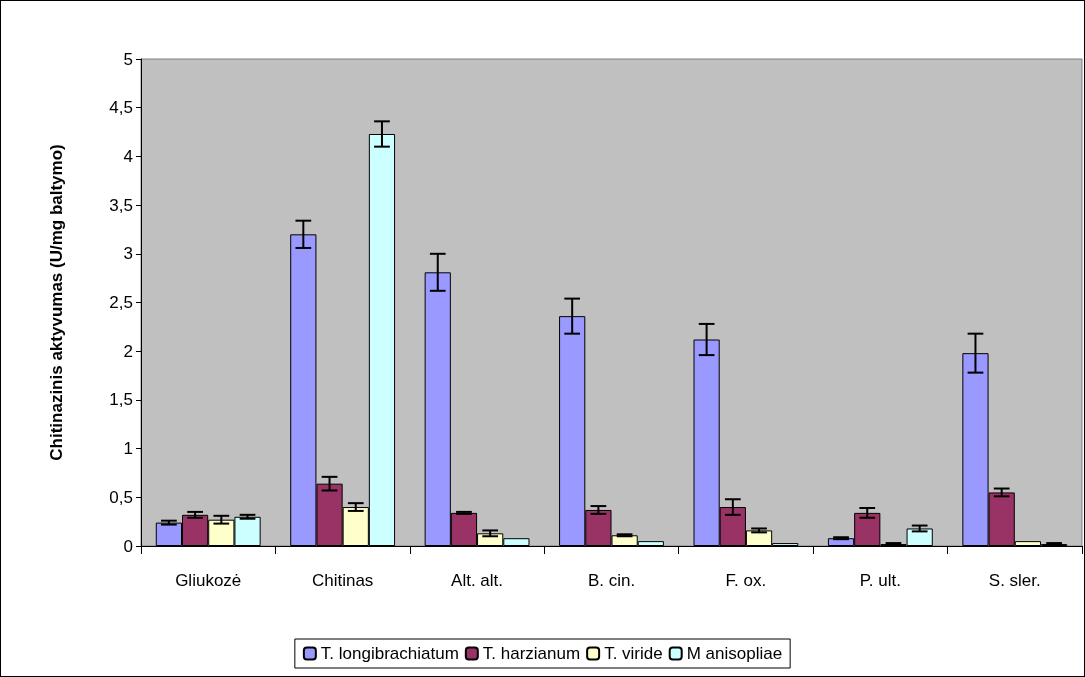 The image size is (1085, 677). What do you see at coordinates (342, 580) in the screenshot?
I see `x-tick-label: Chitinas` at bounding box center [342, 580].